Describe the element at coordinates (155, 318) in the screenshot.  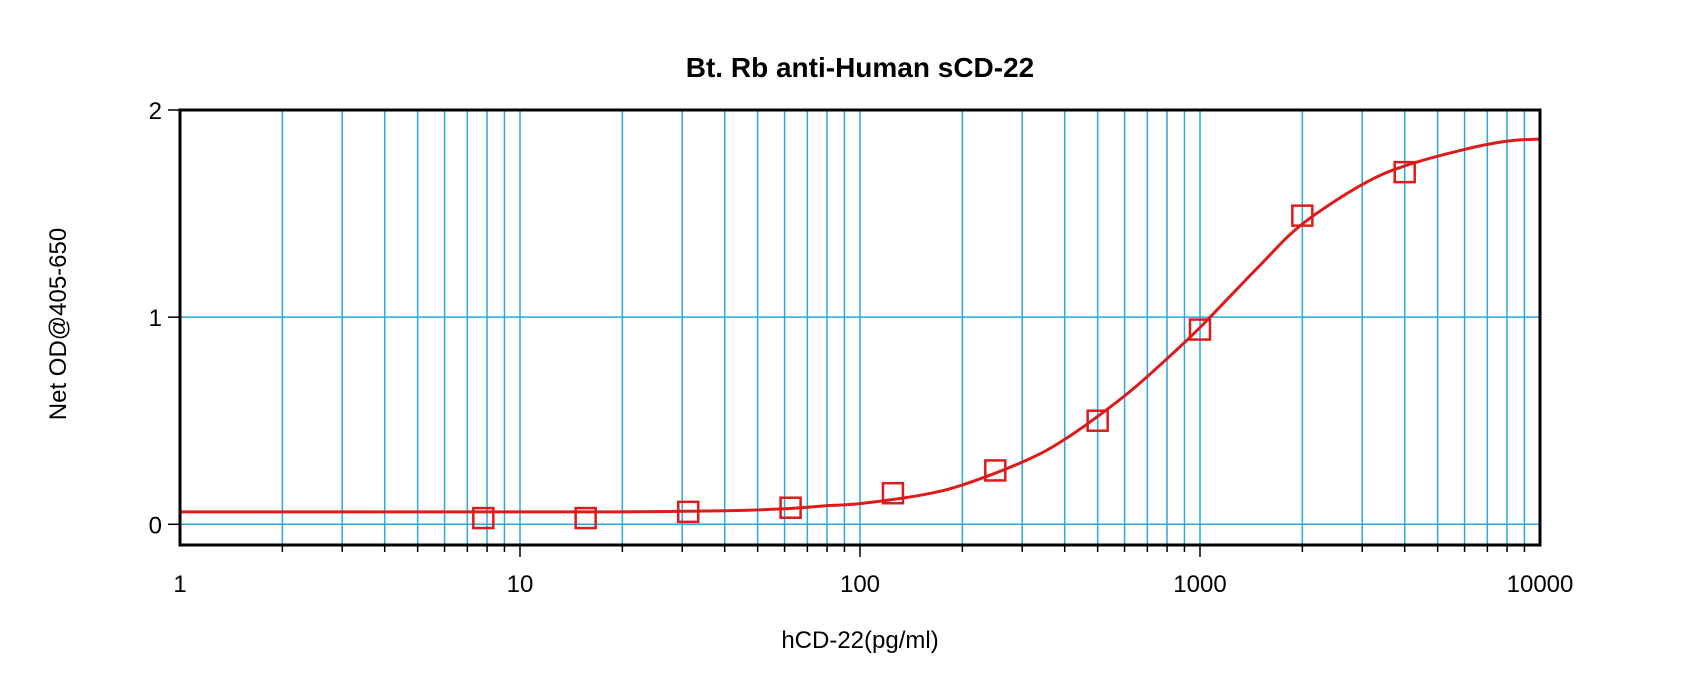
I see `y-tick-label: 1` at that location.